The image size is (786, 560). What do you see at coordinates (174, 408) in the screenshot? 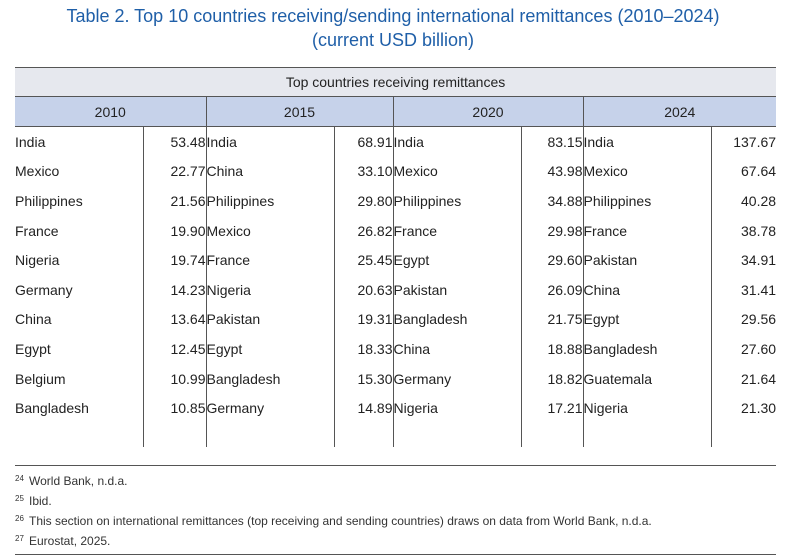
I see `value-cell: 10.85` at bounding box center [174, 408].